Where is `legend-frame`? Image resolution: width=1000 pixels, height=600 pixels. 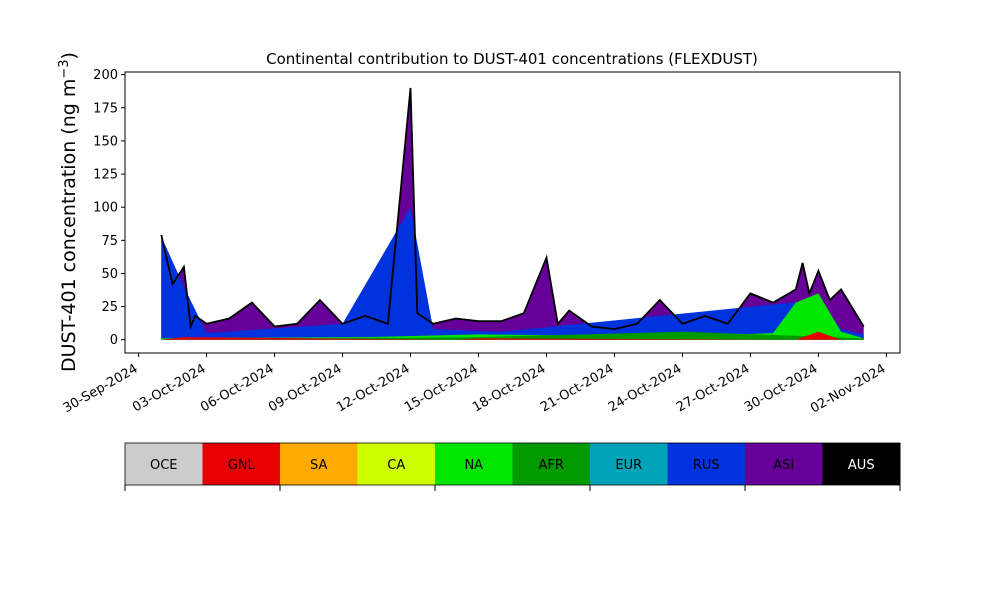 legend-frame is located at coordinates (512, 464).